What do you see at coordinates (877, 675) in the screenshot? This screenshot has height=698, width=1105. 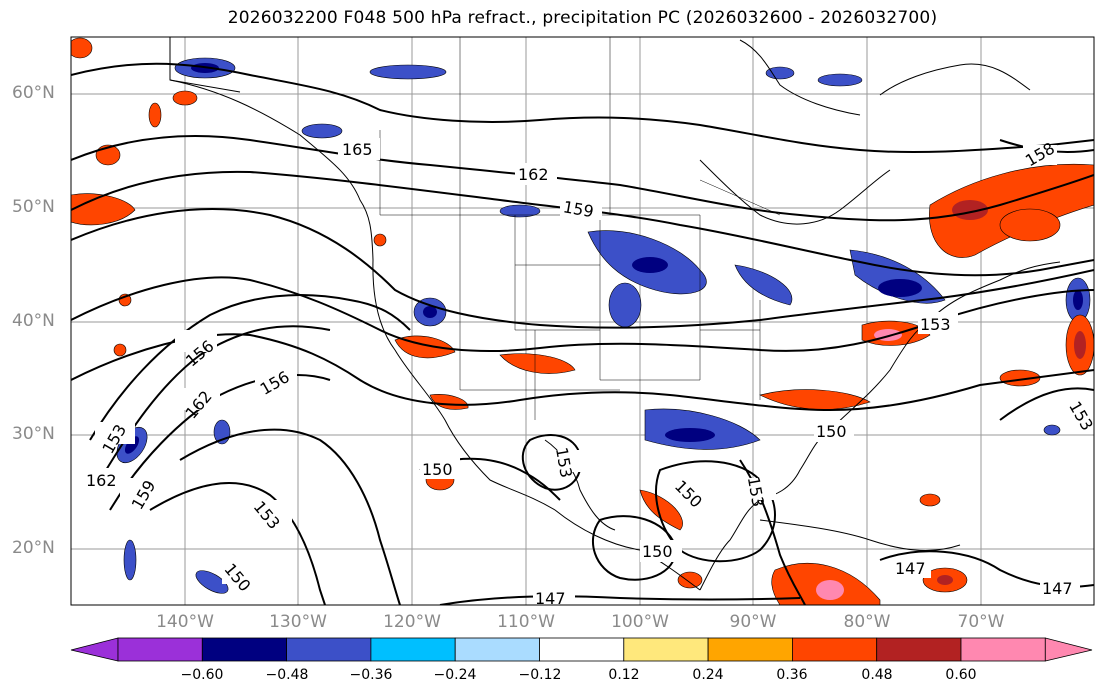 I see `colorbar-label: 0.48` at bounding box center [877, 675].